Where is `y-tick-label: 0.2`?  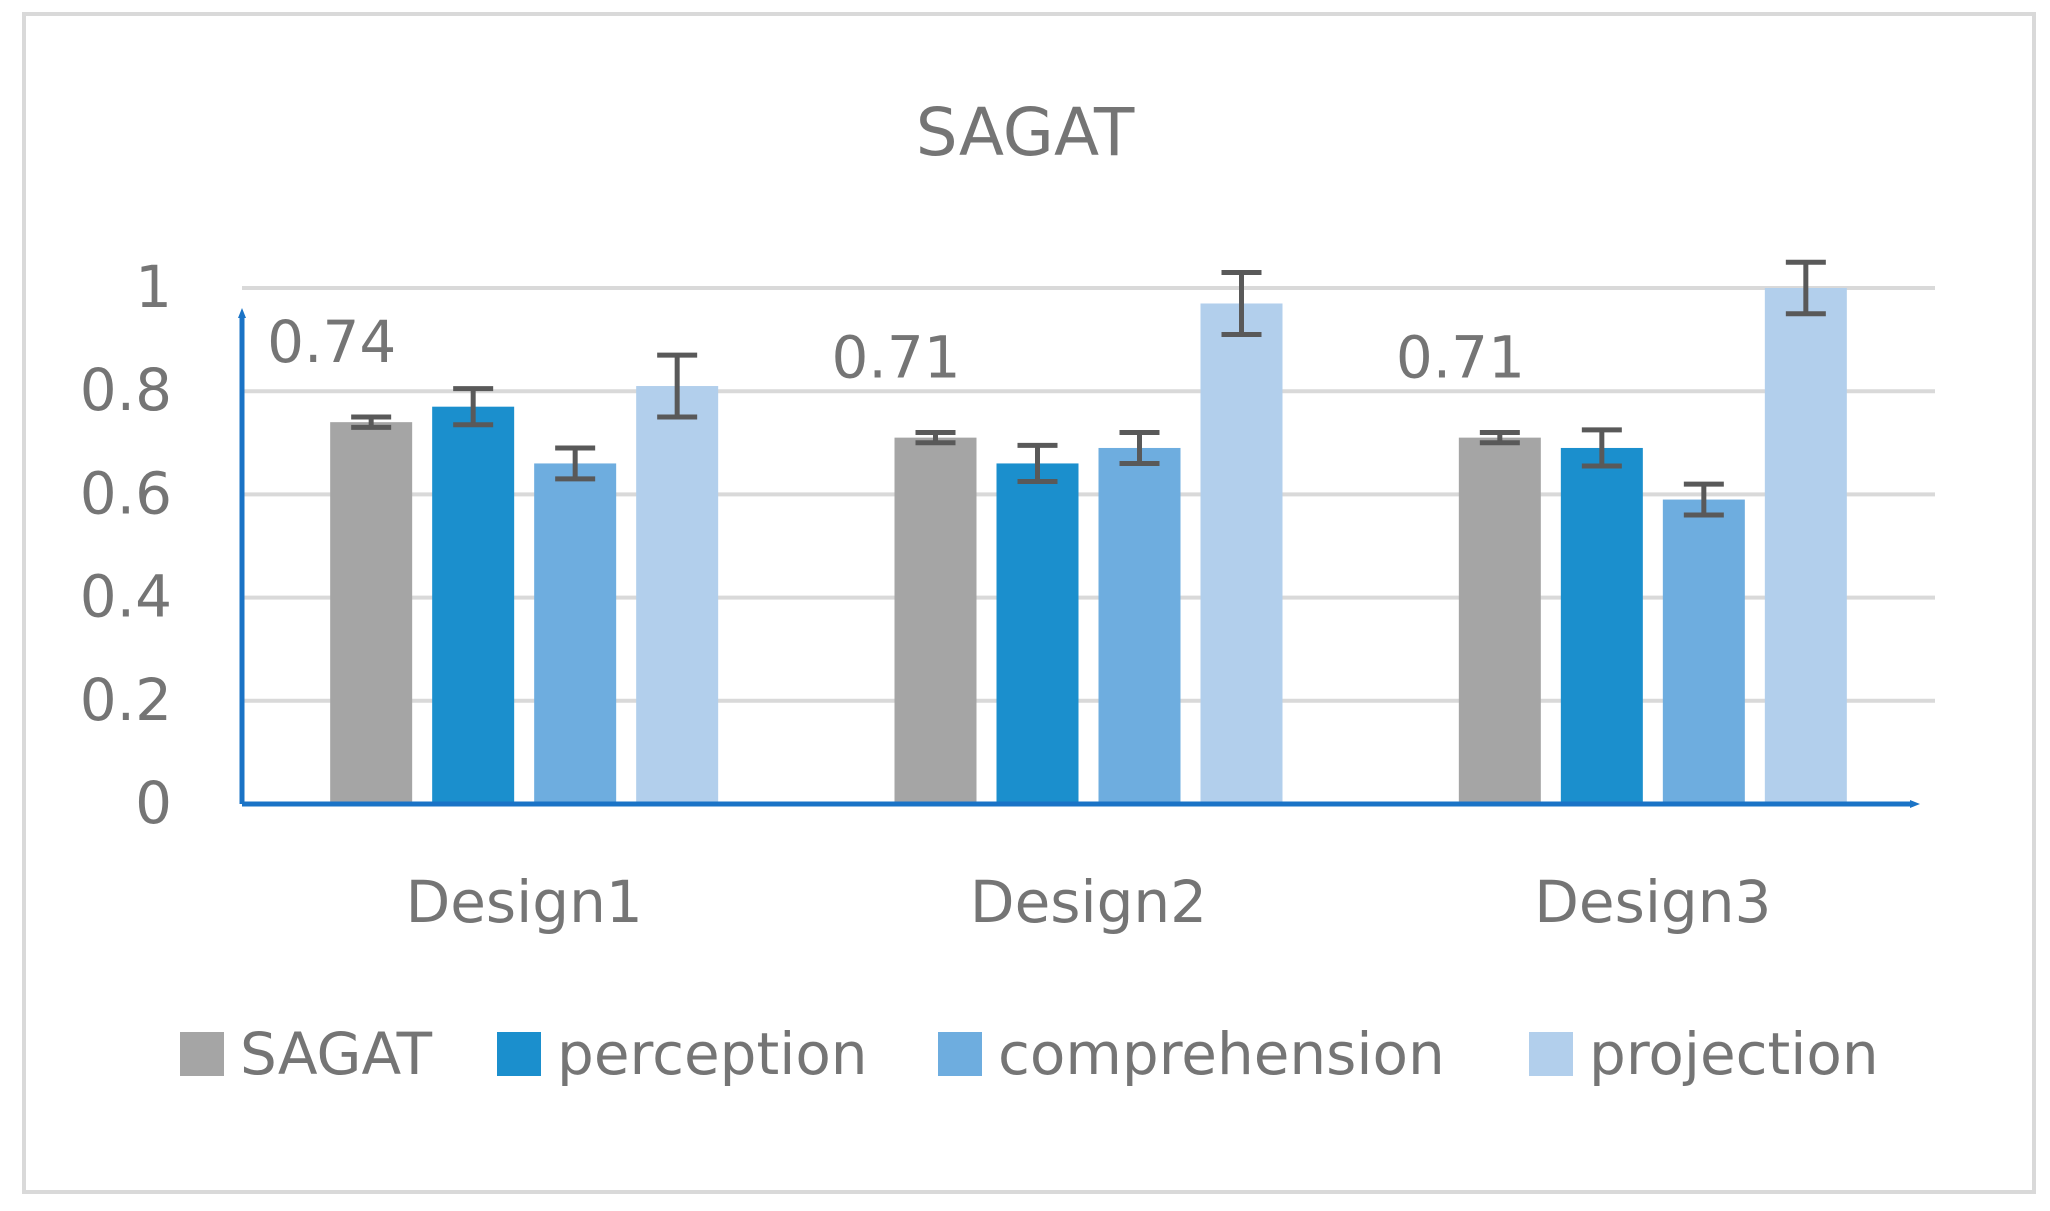 y-tick-label: 0.2 is located at coordinates (126, 700).